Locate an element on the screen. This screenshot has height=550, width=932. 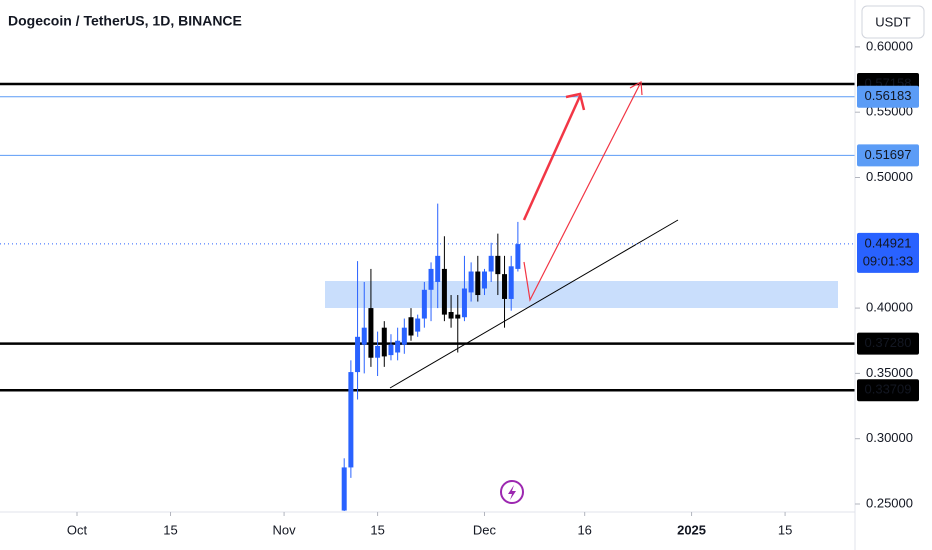
price-badge-label: 0.37280 is located at coordinates (888, 342).